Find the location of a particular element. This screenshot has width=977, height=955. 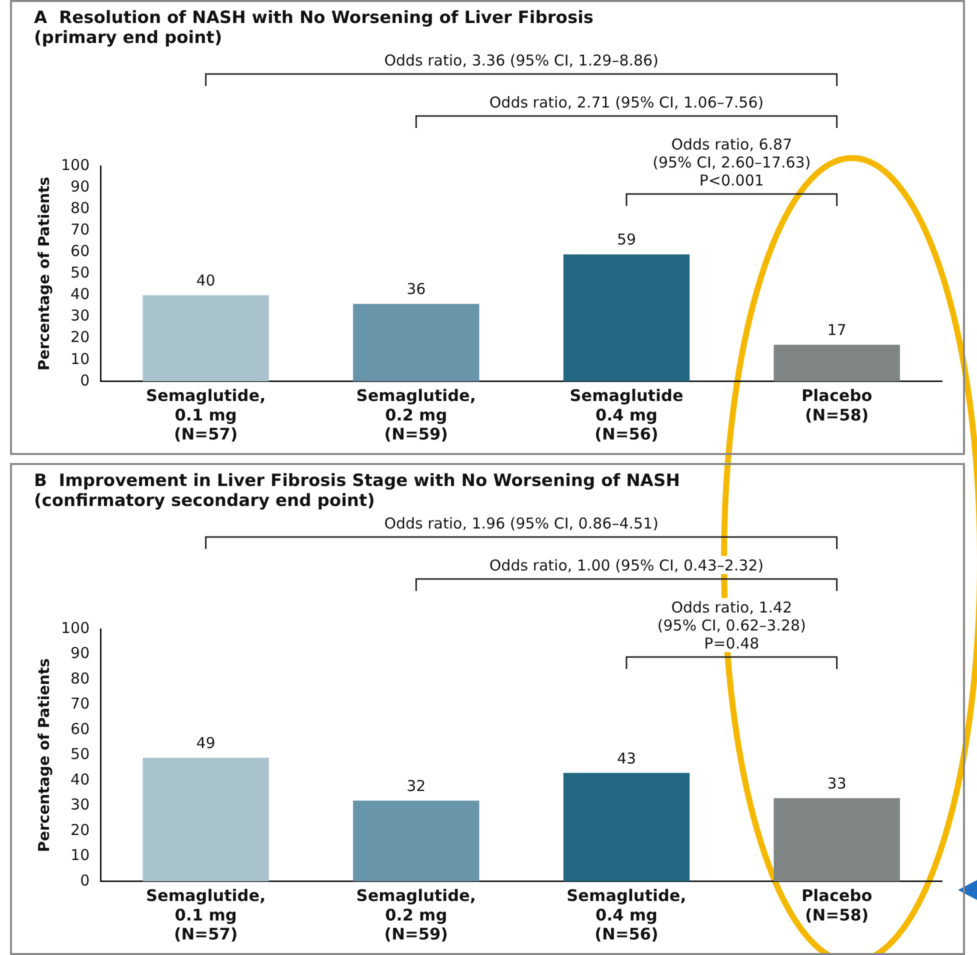

text: Odds ratio, 2.71 (95% CI, 1.06–7.56) is located at coordinates (626, 102).